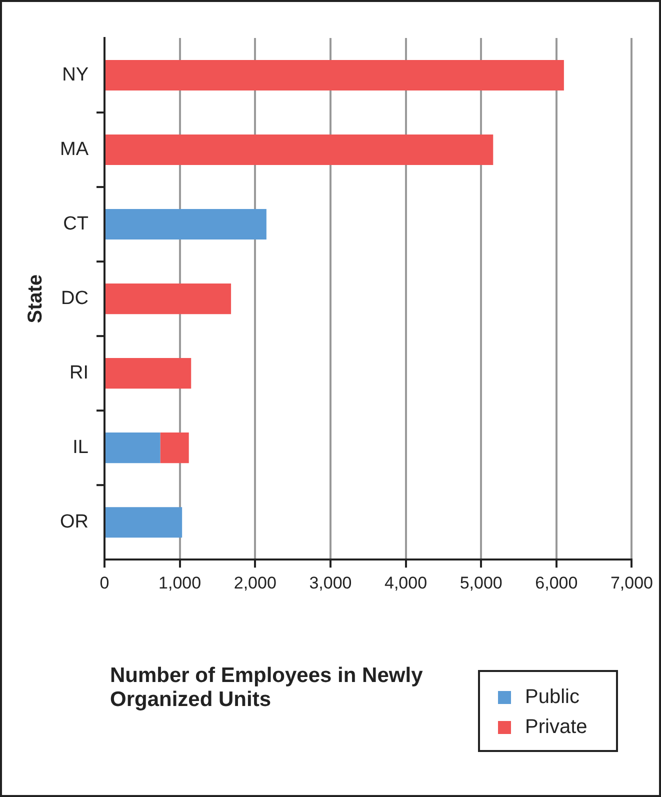 The height and width of the screenshot is (797, 661). I want to click on x-tick-label: 1,000, so click(180, 582).